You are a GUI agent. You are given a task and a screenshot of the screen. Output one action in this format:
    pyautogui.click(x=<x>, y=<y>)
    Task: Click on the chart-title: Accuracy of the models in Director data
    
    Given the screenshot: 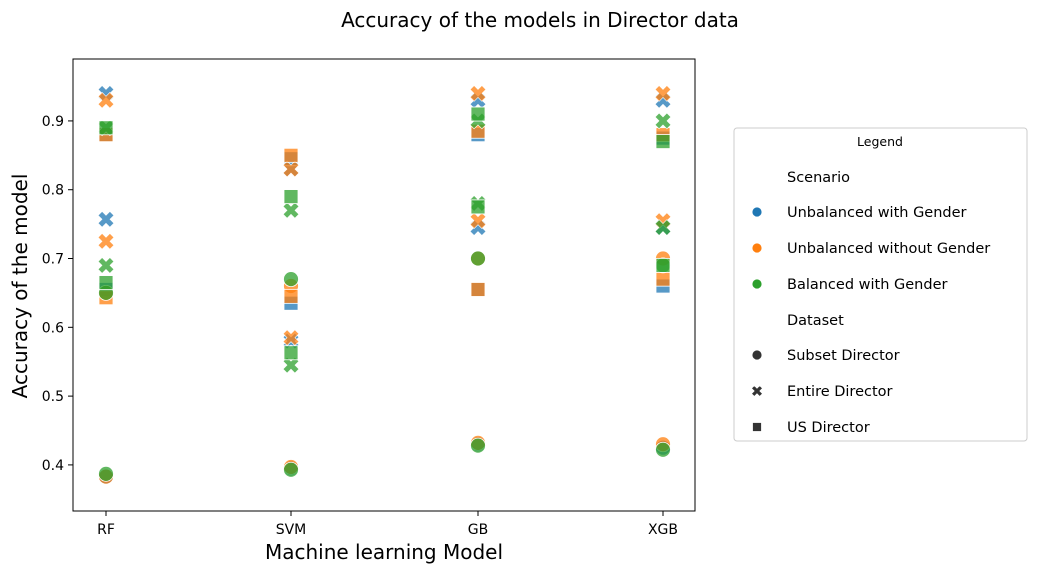 What is the action you would take?
    pyautogui.click(x=540, y=20)
    